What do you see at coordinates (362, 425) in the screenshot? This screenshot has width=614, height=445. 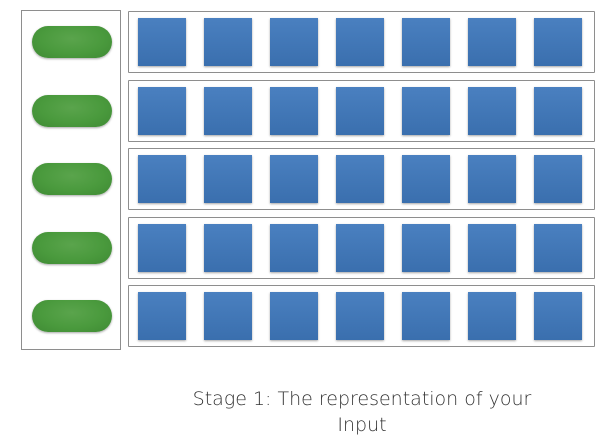 I see `caption-line-2: Input` at bounding box center [362, 425].